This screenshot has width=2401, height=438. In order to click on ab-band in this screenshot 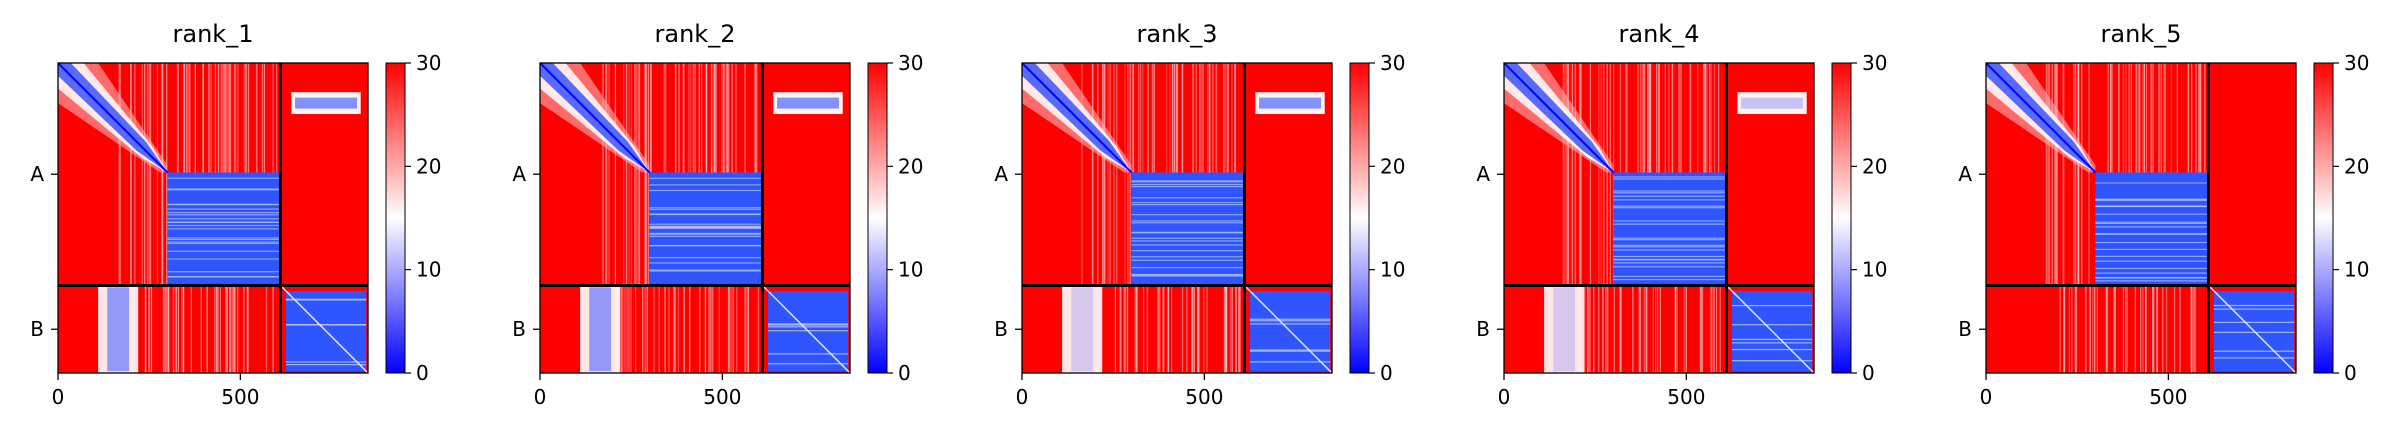, I will do `click(1772, 103)`.